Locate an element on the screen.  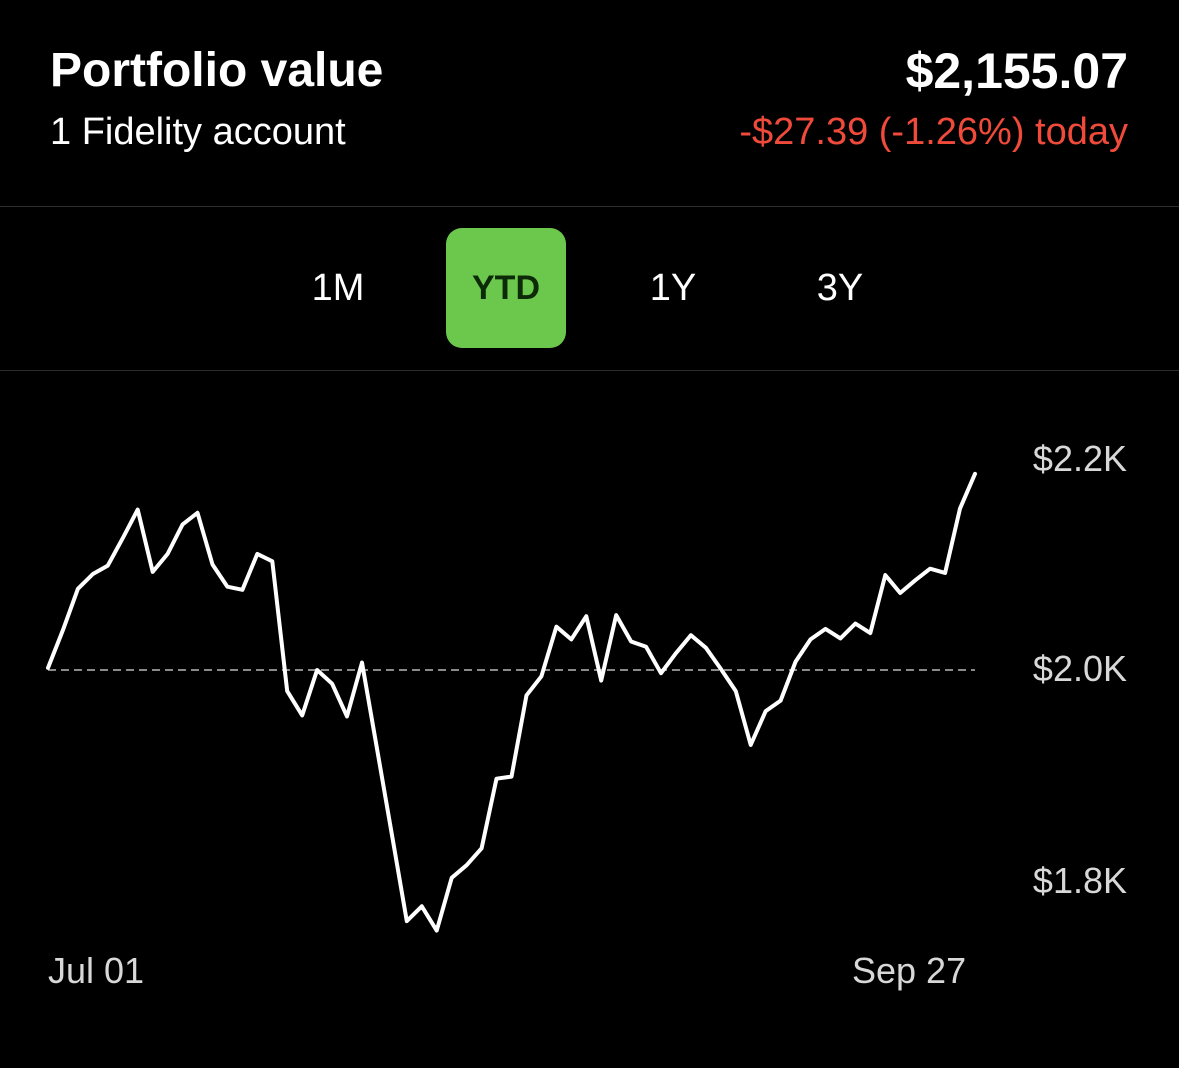
y-tick-label: $1.8K is located at coordinates (1079, 880).